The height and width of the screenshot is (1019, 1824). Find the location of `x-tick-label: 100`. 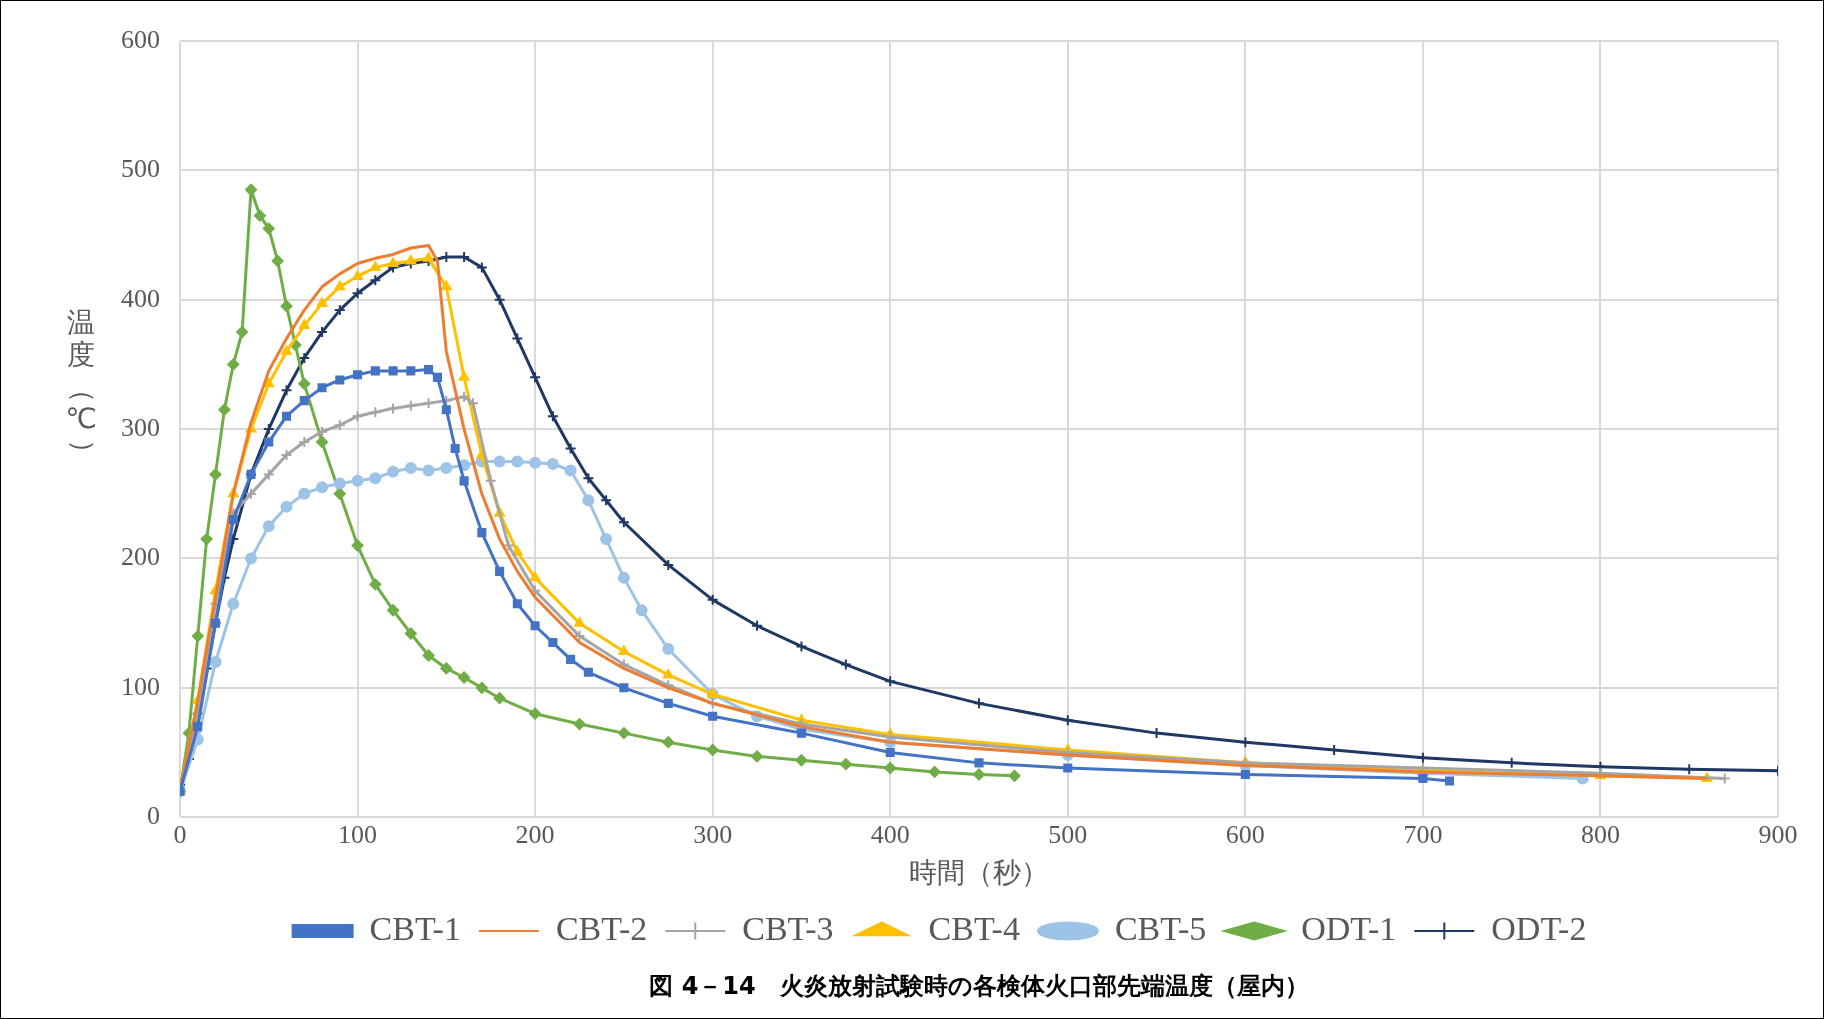

x-tick-label: 100 is located at coordinates (358, 834).